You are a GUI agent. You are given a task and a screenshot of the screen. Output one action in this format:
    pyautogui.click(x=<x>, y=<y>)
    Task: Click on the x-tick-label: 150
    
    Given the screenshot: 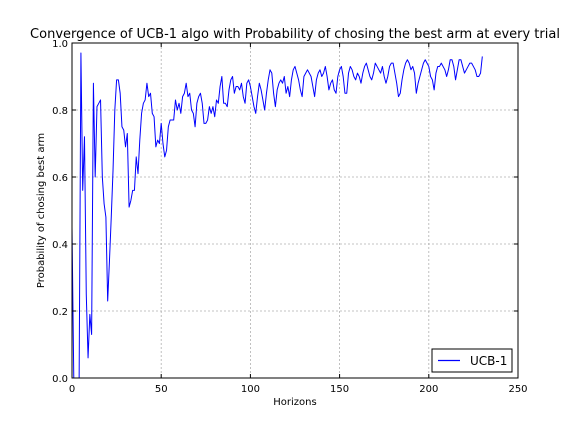 What is the action you would take?
    pyautogui.click(x=339, y=389)
    